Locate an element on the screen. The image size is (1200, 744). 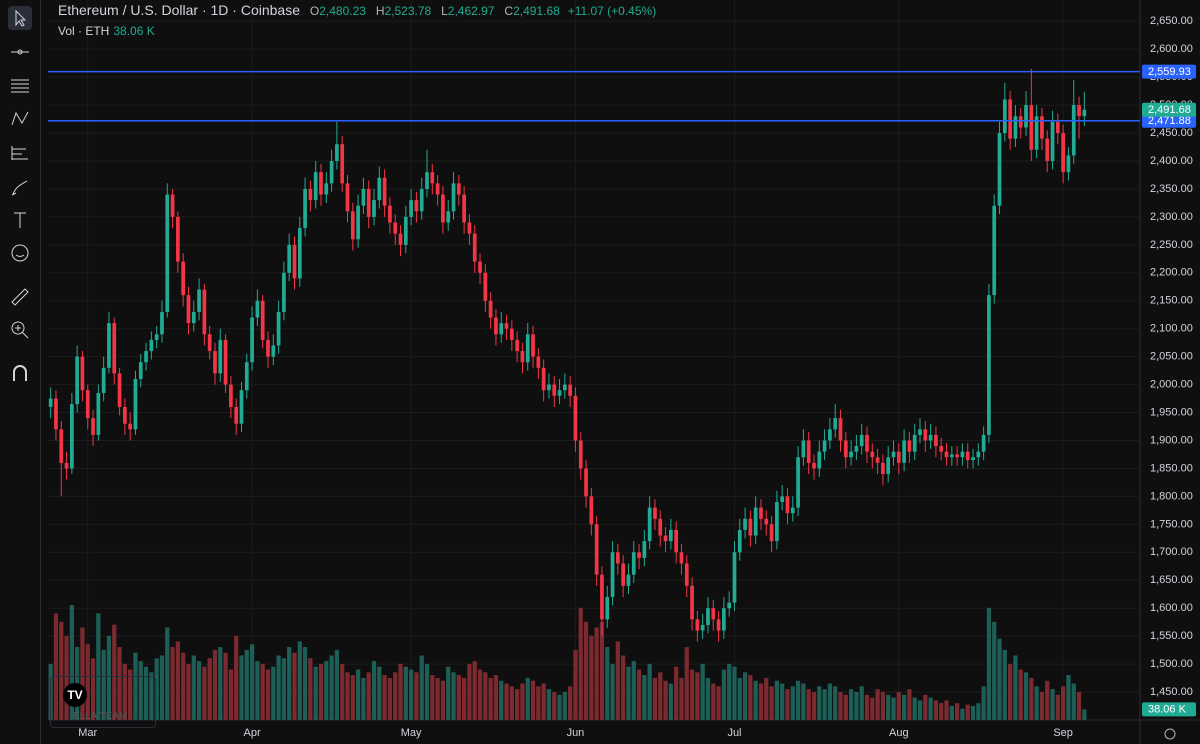
y-tick-label: 2,150.00 is located at coordinates (1171, 301).